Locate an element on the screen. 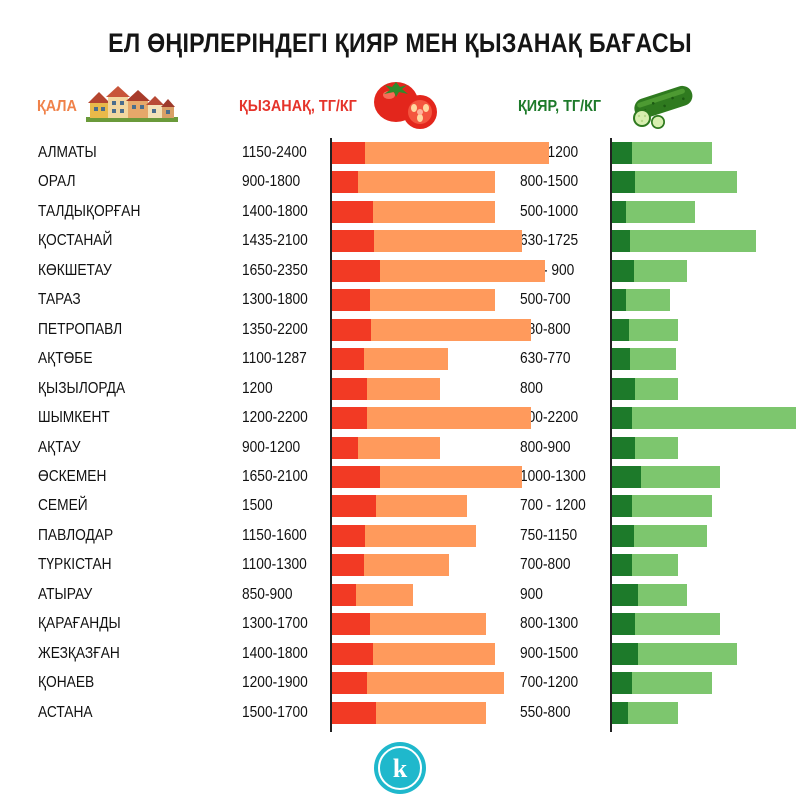  tomato-price-label: 1100-1300 is located at coordinates (274, 565).